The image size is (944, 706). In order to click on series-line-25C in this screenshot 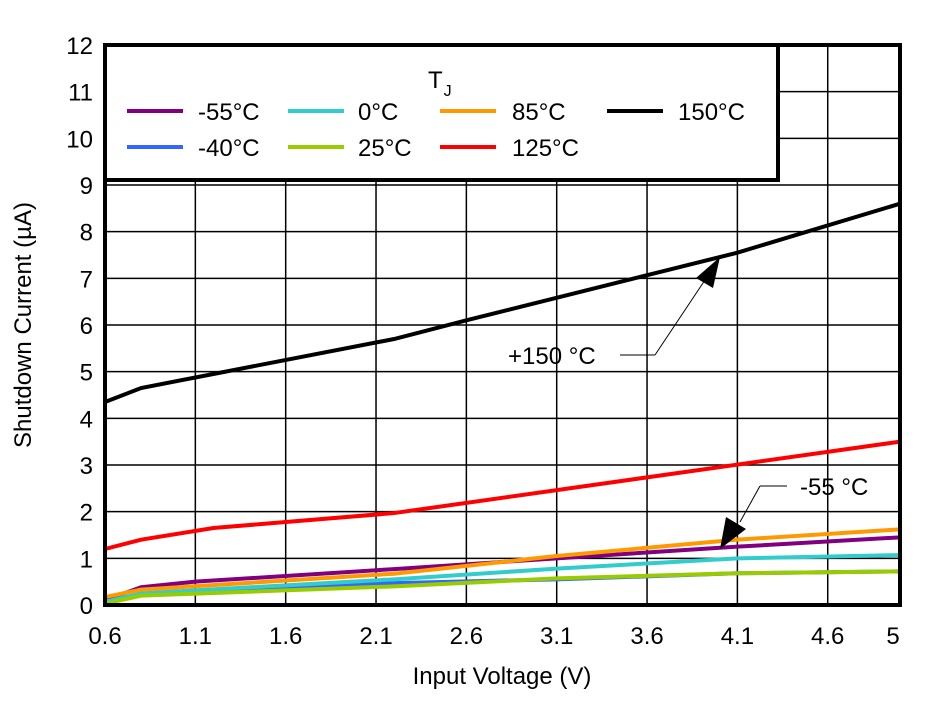, I will do `click(502, 587)`.